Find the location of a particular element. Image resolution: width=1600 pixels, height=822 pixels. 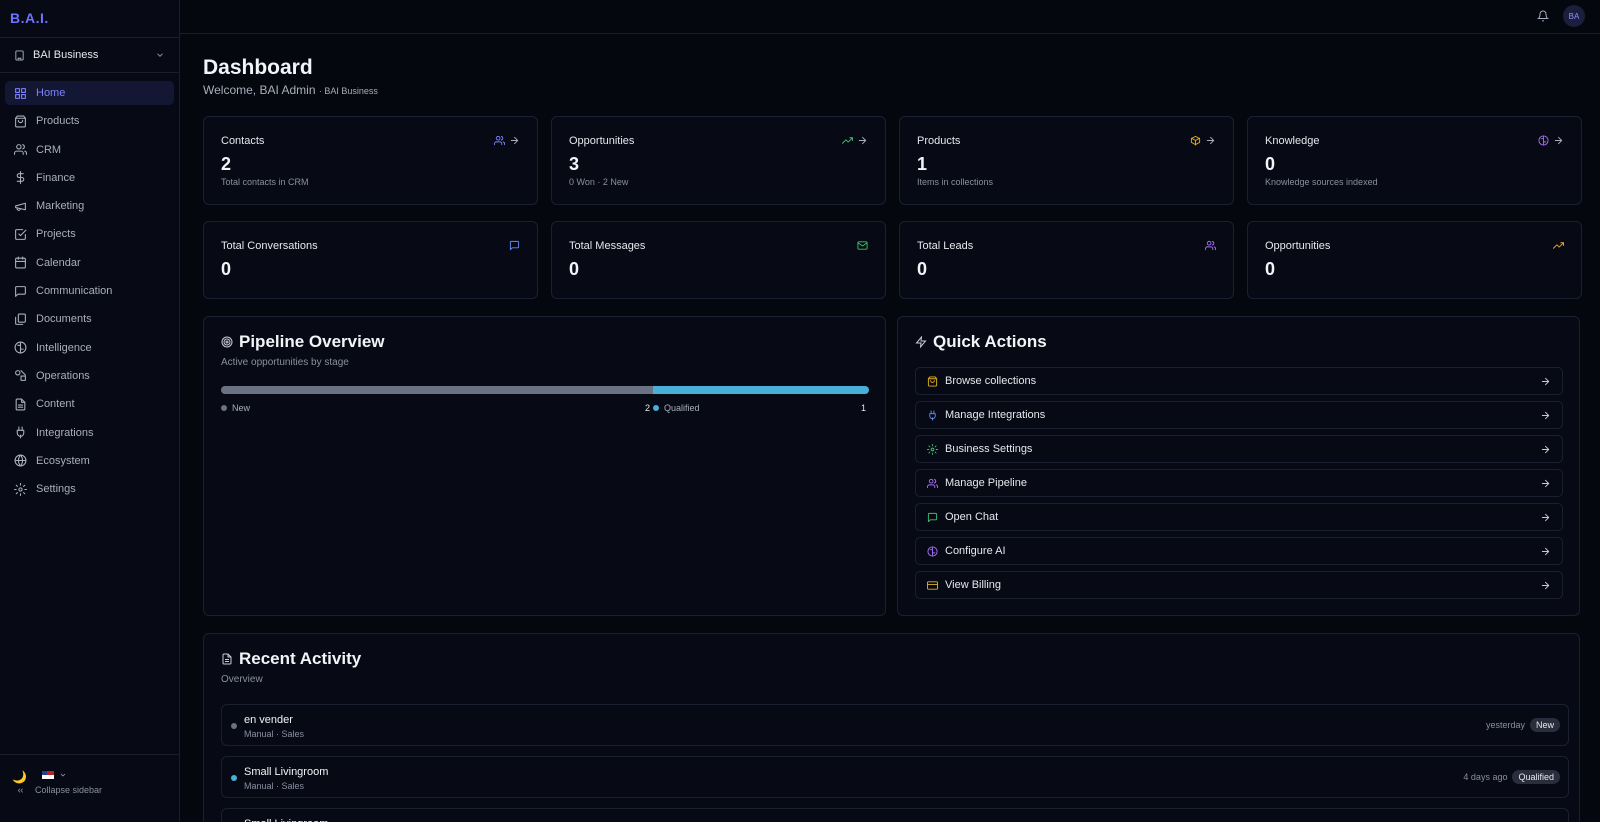

mail-icon is located at coordinates (862, 245).